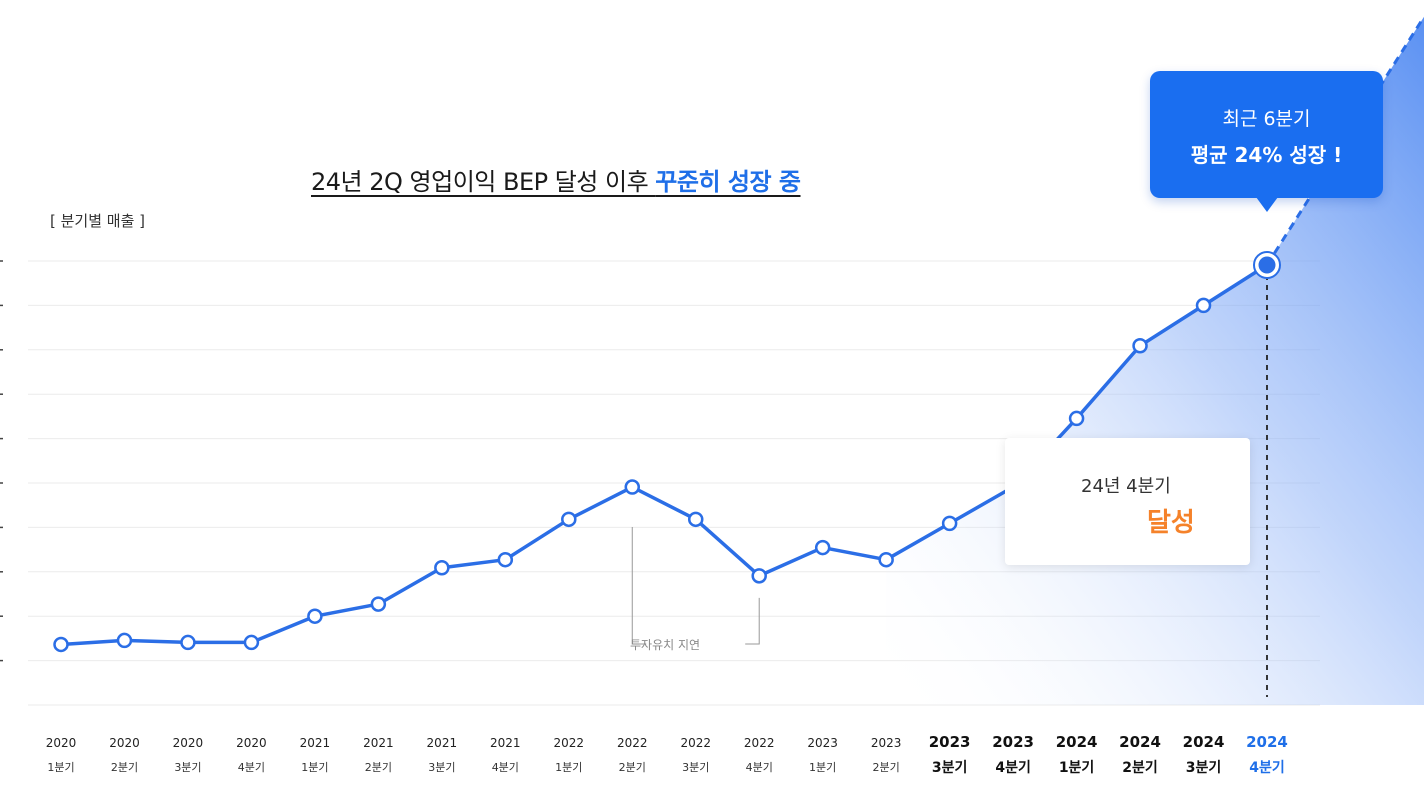 The height and width of the screenshot is (802, 1424). What do you see at coordinates (483, 182) in the screenshot?
I see `chart-title-prefix: 24년 2Q 영업이익 BEP 달성 이후` at bounding box center [483, 182].